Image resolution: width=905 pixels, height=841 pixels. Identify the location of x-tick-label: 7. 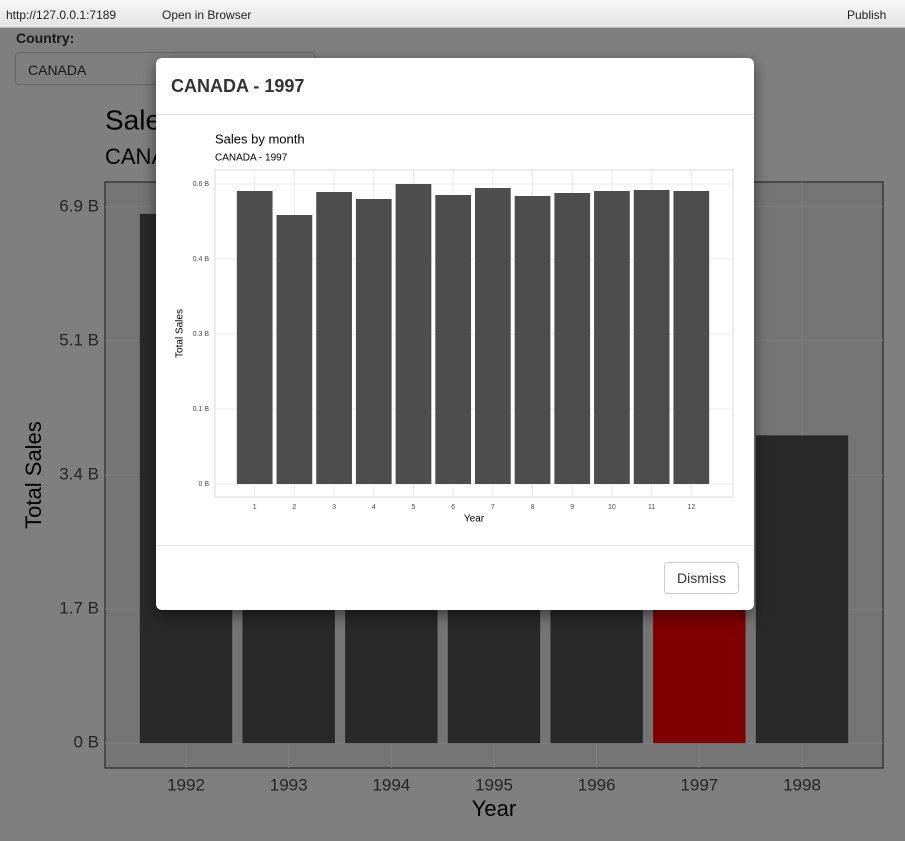
(493, 507).